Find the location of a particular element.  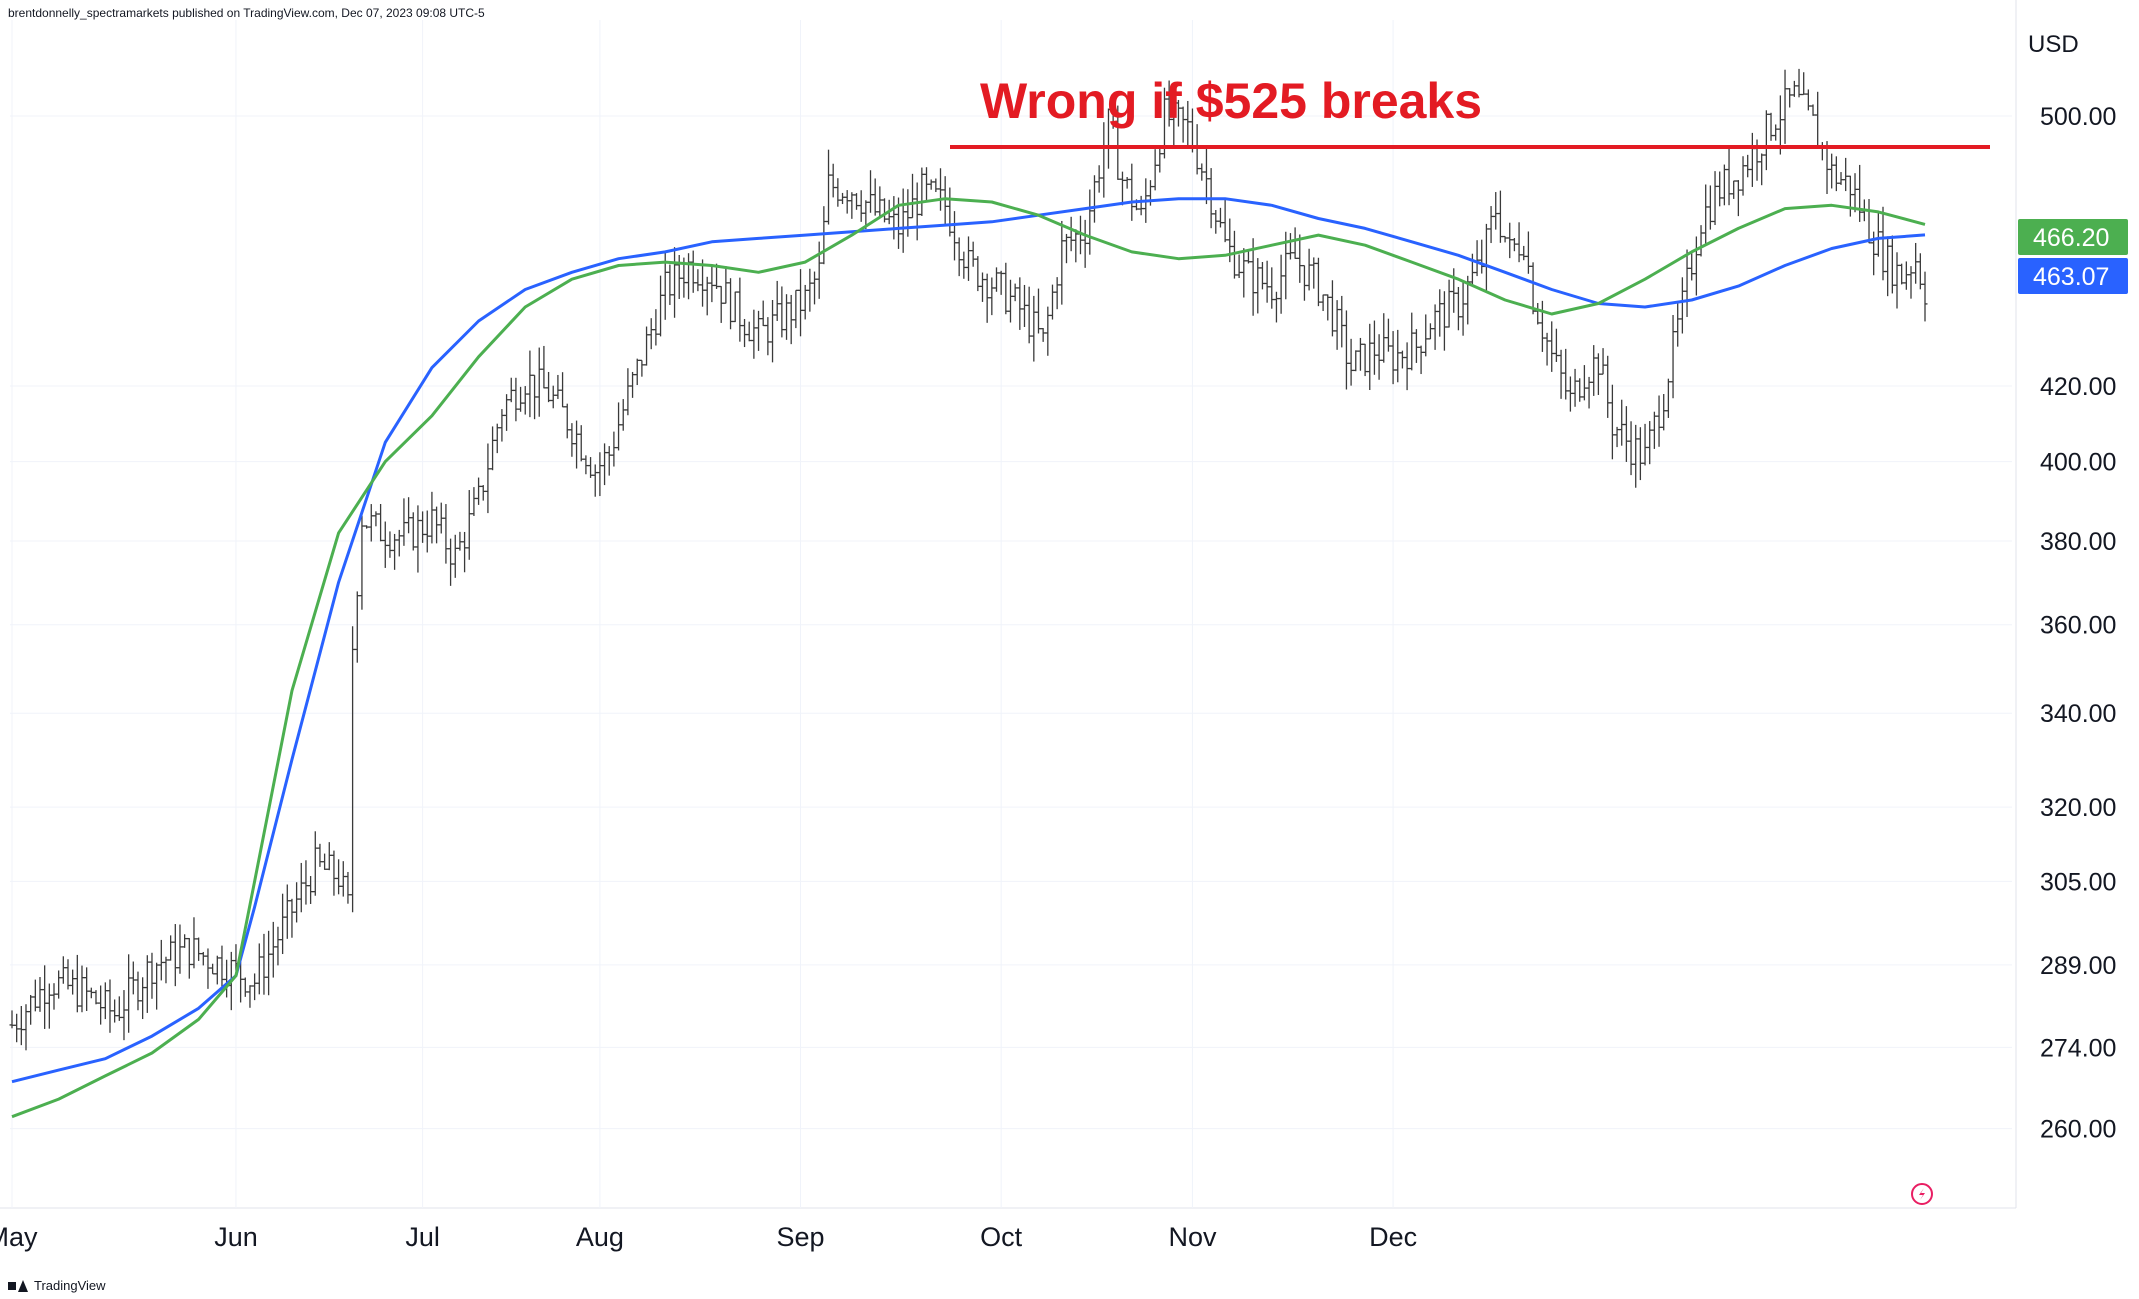

tradingview-logo-icon is located at coordinates (18, 1285).